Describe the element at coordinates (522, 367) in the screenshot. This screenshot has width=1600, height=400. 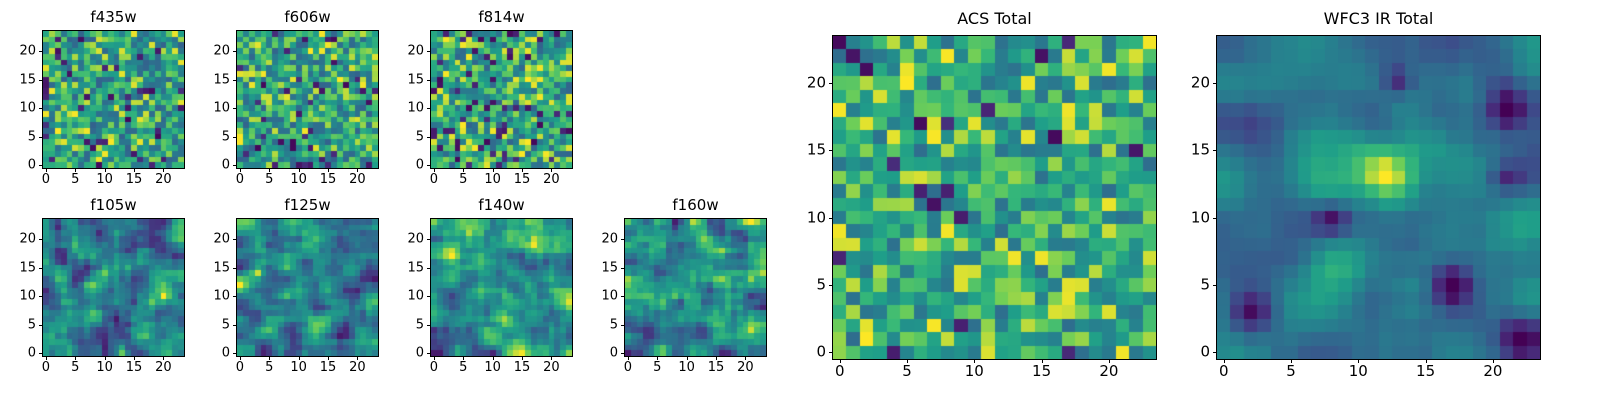
I see `x-tick-label: 15` at that location.